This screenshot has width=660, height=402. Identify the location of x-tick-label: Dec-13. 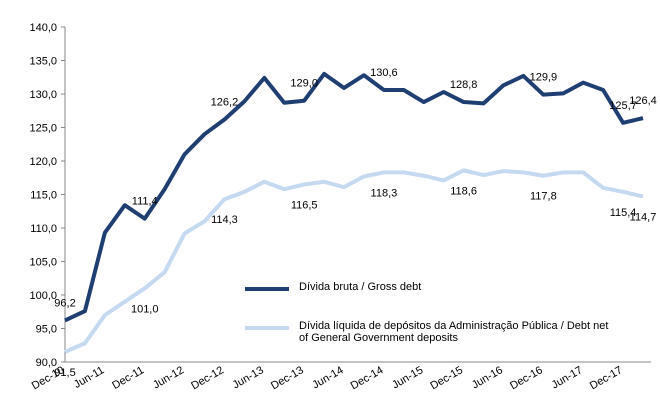
(287, 378).